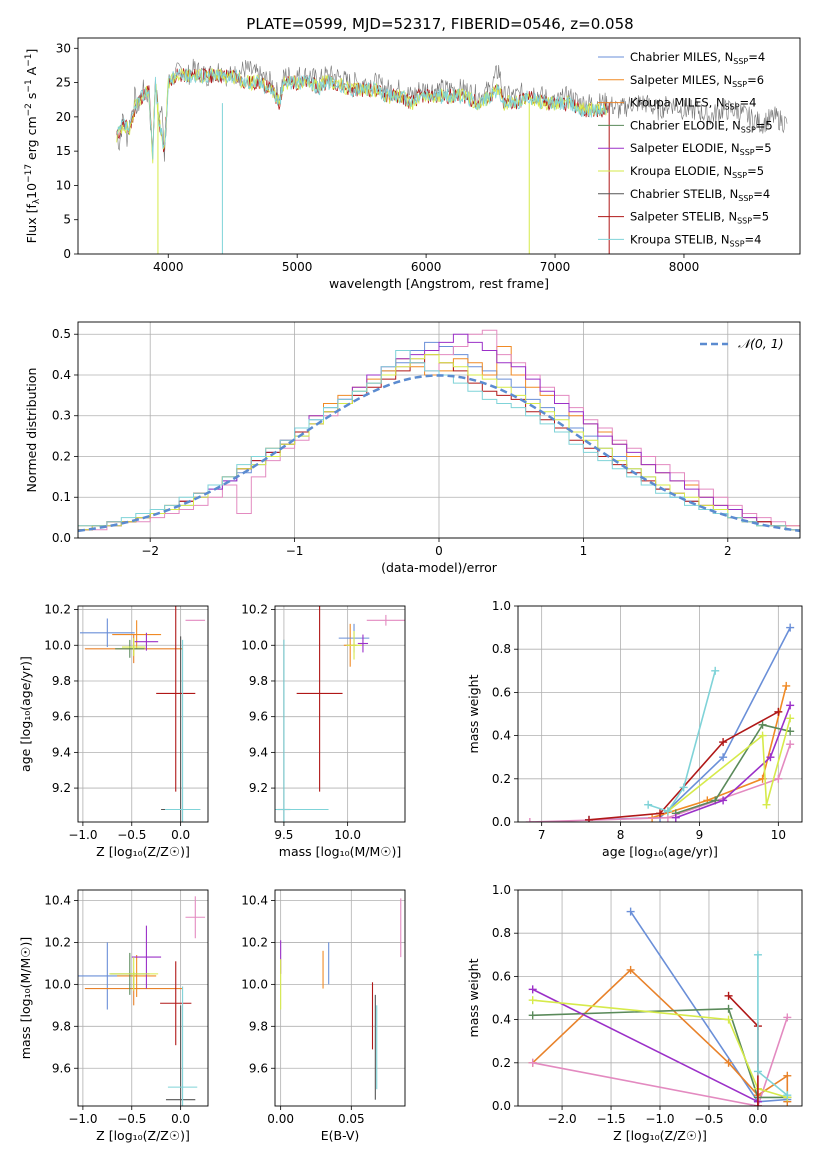  I want to click on normal-curve, so click(439, 453).